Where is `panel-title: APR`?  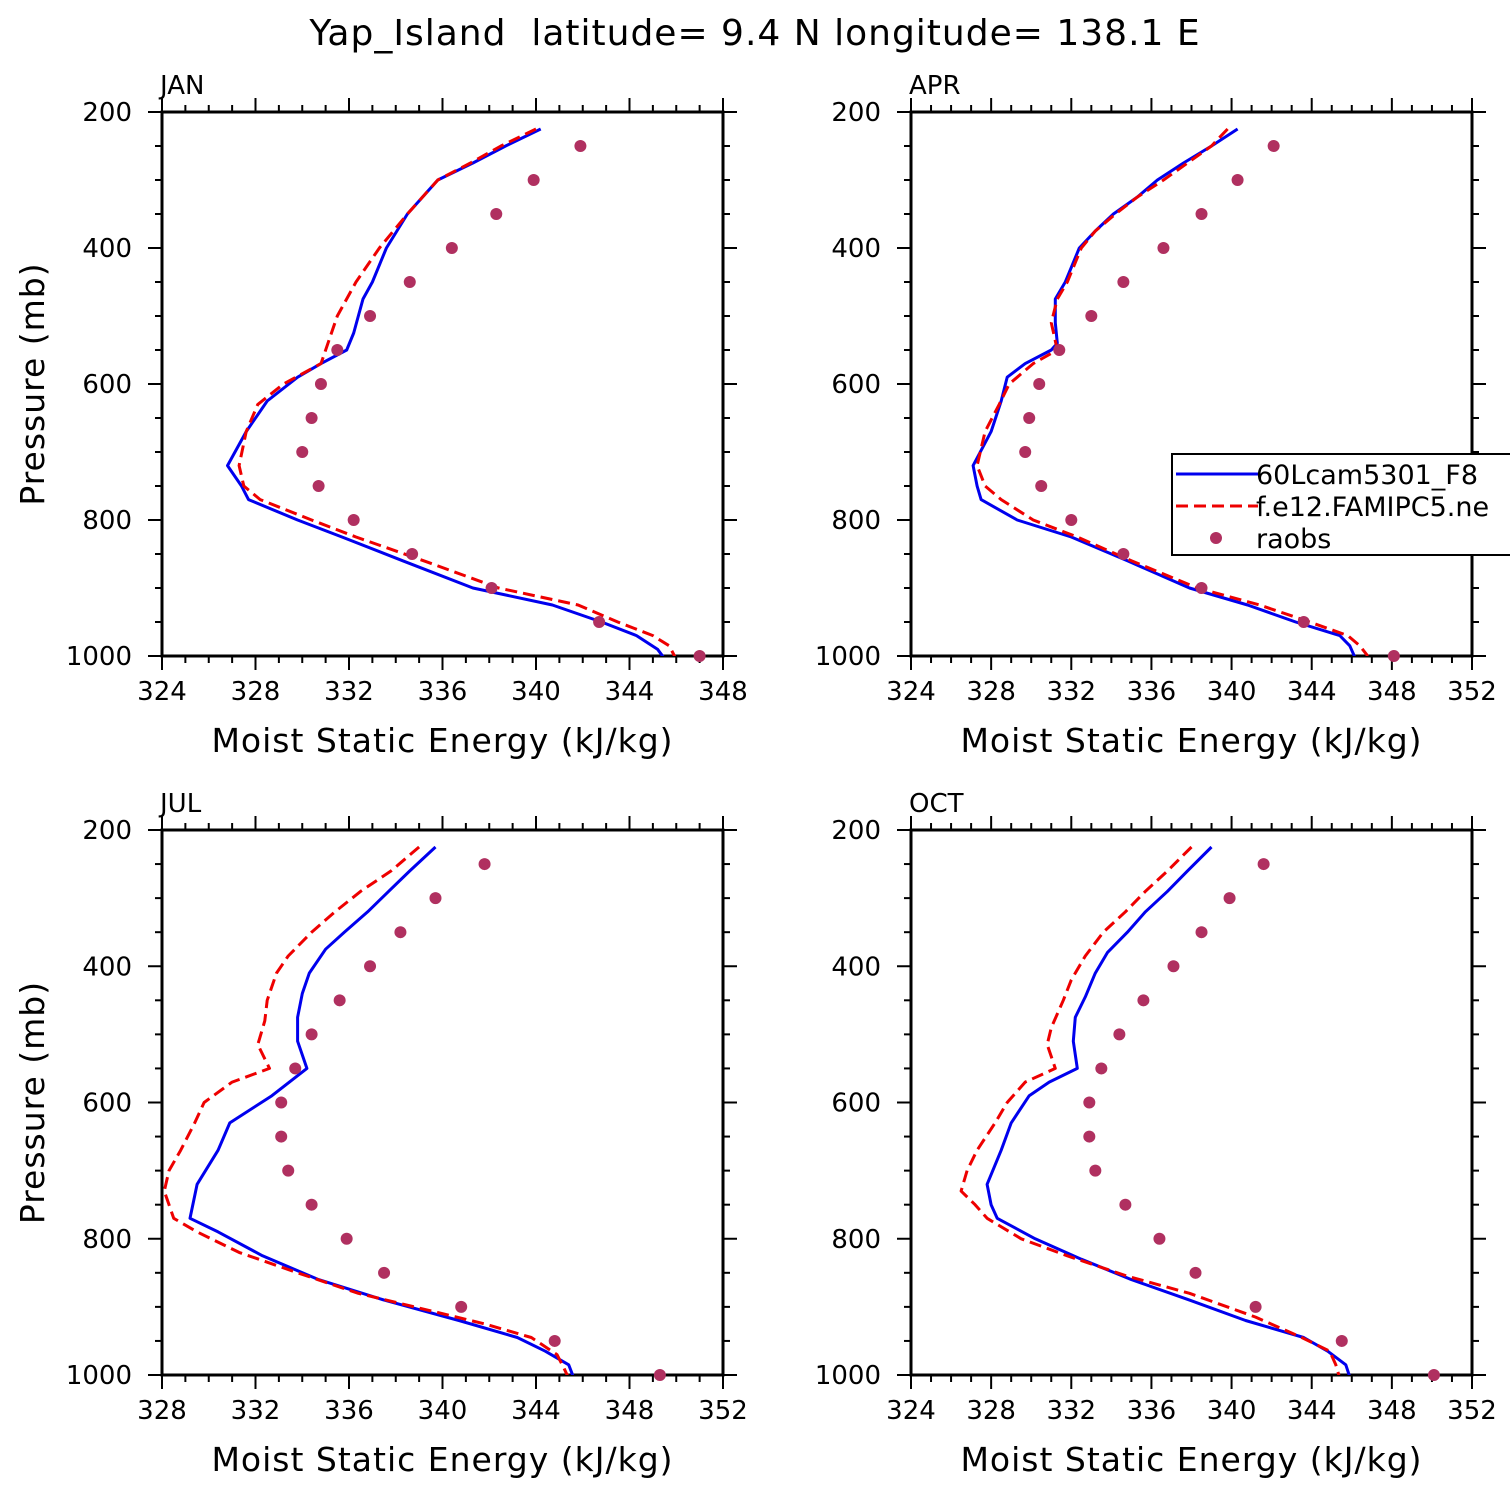 panel-title: APR is located at coordinates (935, 86).